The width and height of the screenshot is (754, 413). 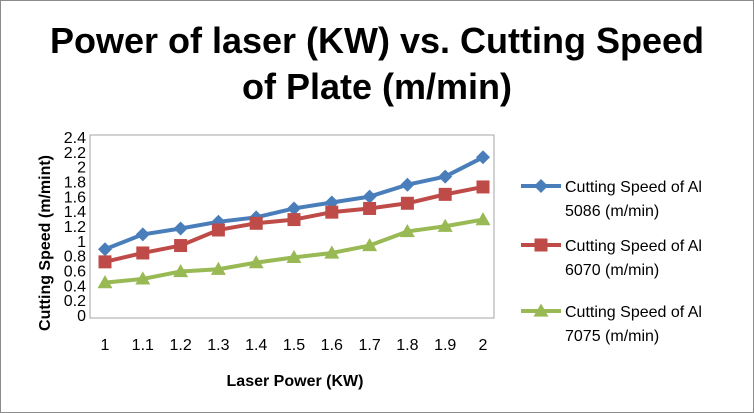 What do you see at coordinates (75, 272) in the screenshot?
I see `y-tick-label: 0.6` at bounding box center [75, 272].